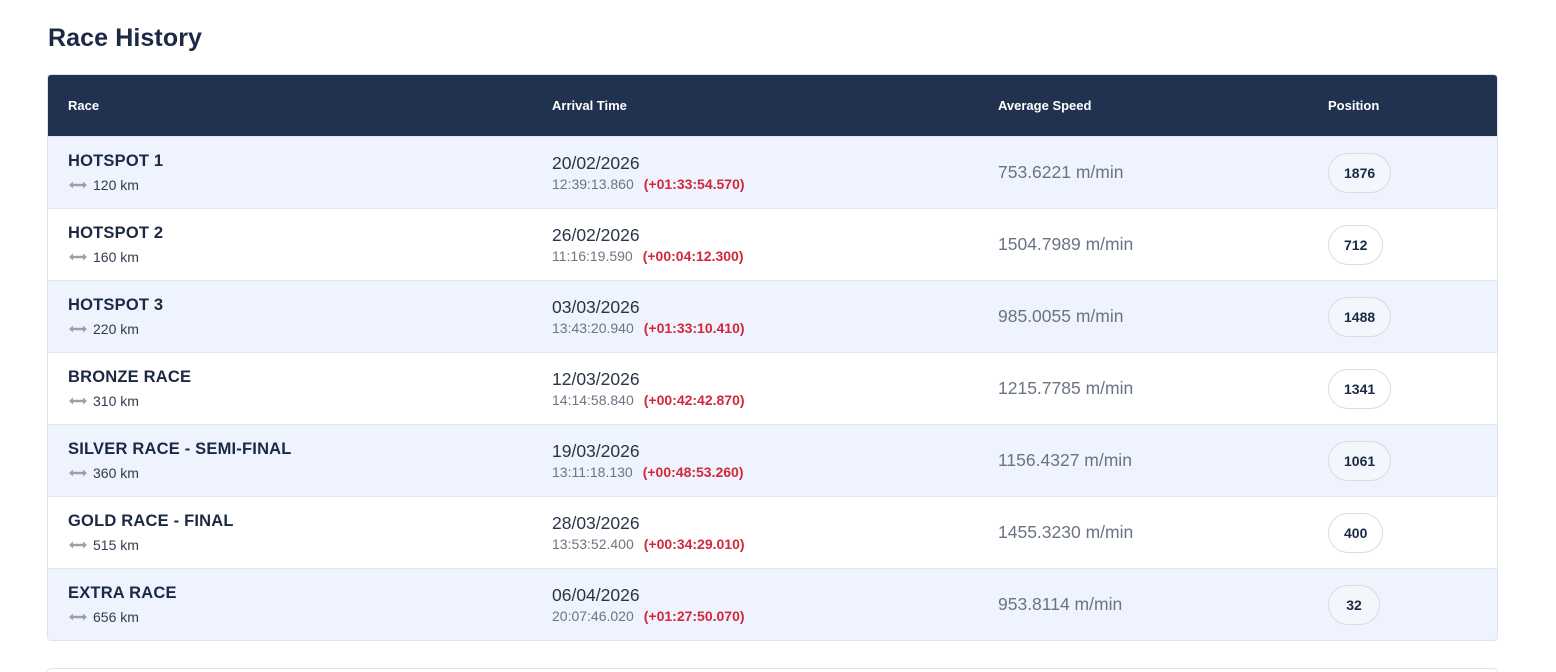  I want to click on race-cell: EXTRA RACE 656 km, so click(122, 604).